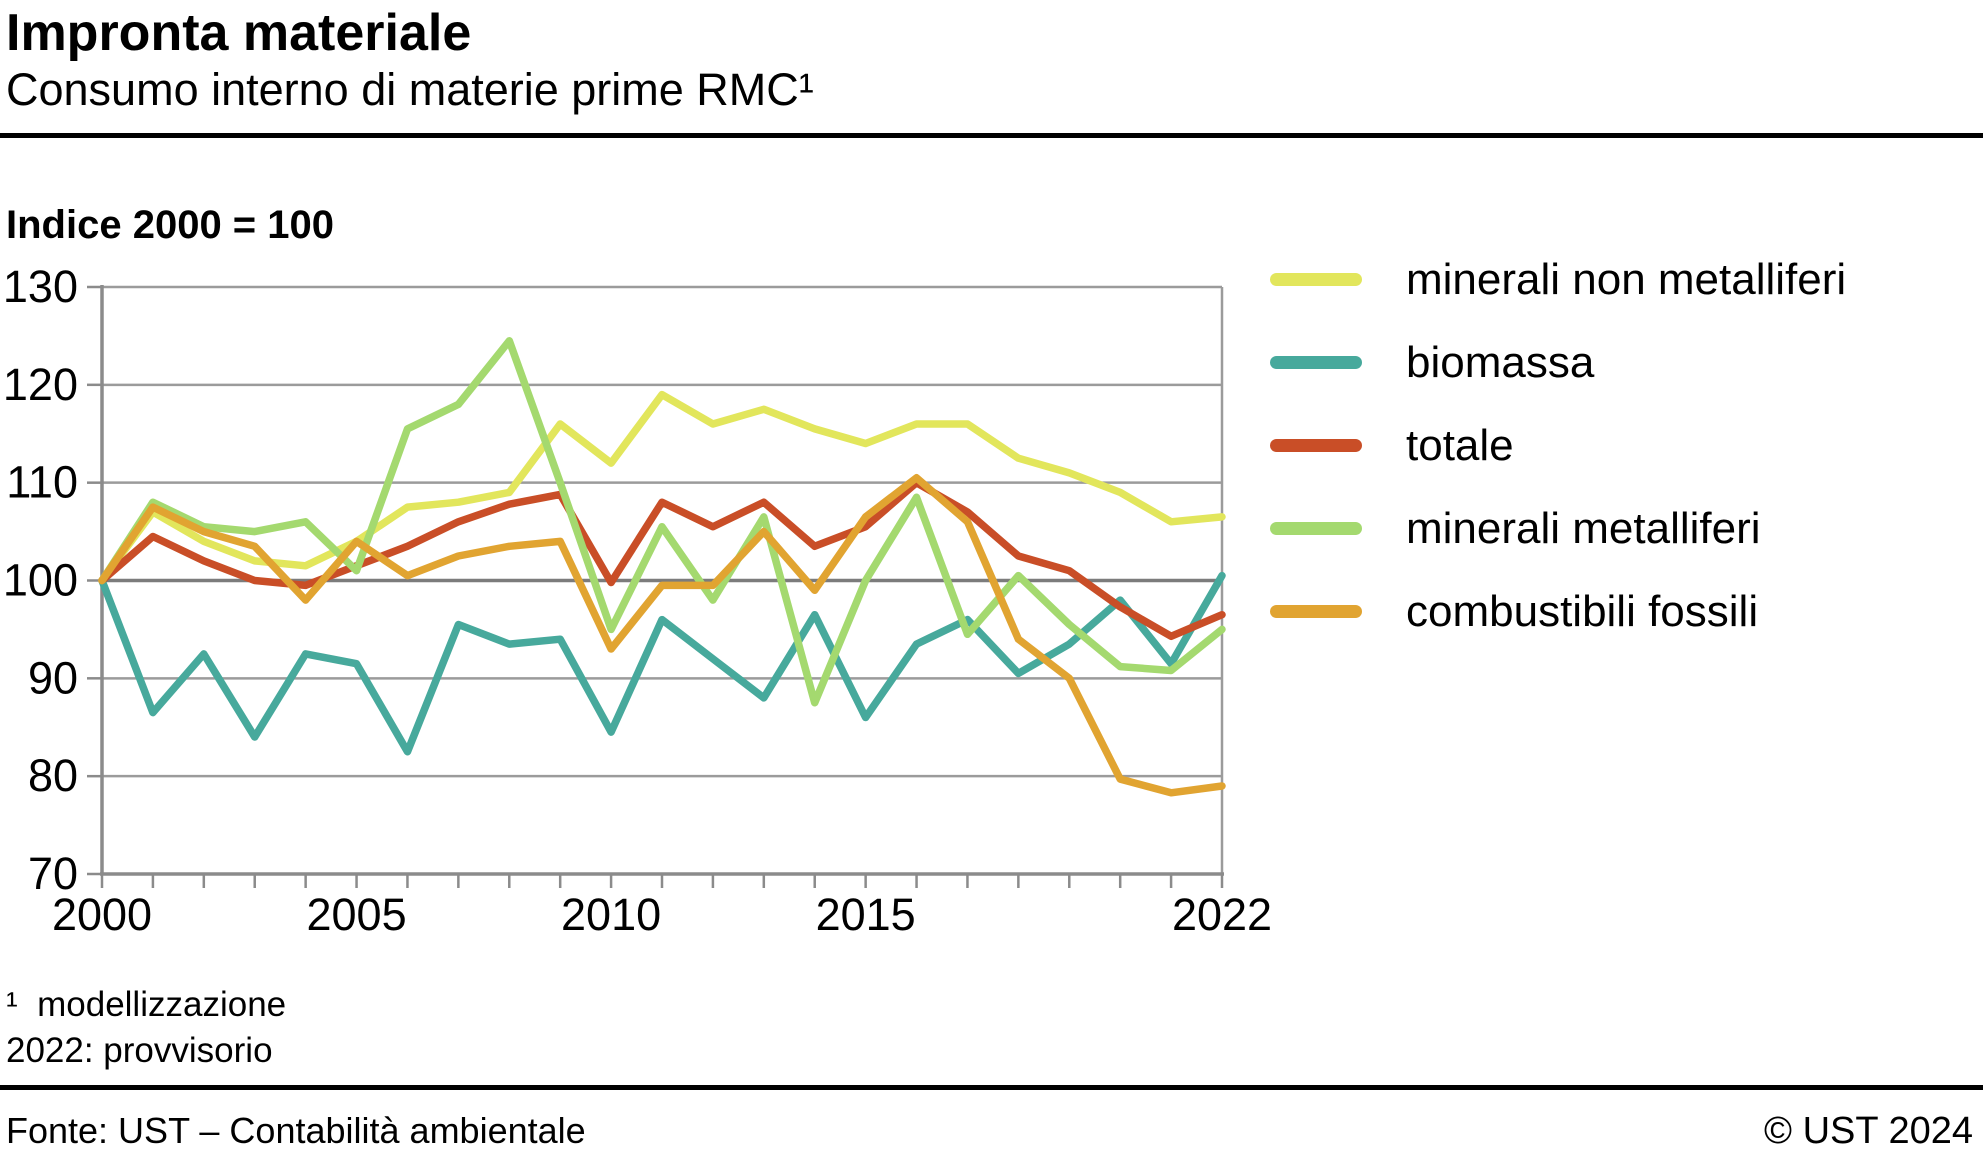  I want to click on legend-label: minerali metalliferi, so click(1583, 528).